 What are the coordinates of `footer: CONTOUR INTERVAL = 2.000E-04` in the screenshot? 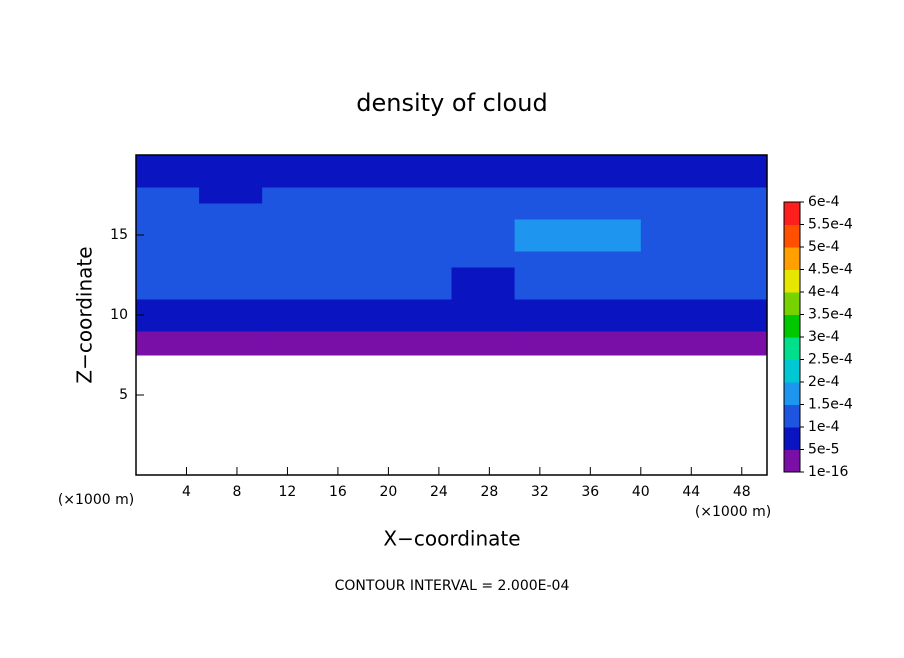 It's located at (452, 586).